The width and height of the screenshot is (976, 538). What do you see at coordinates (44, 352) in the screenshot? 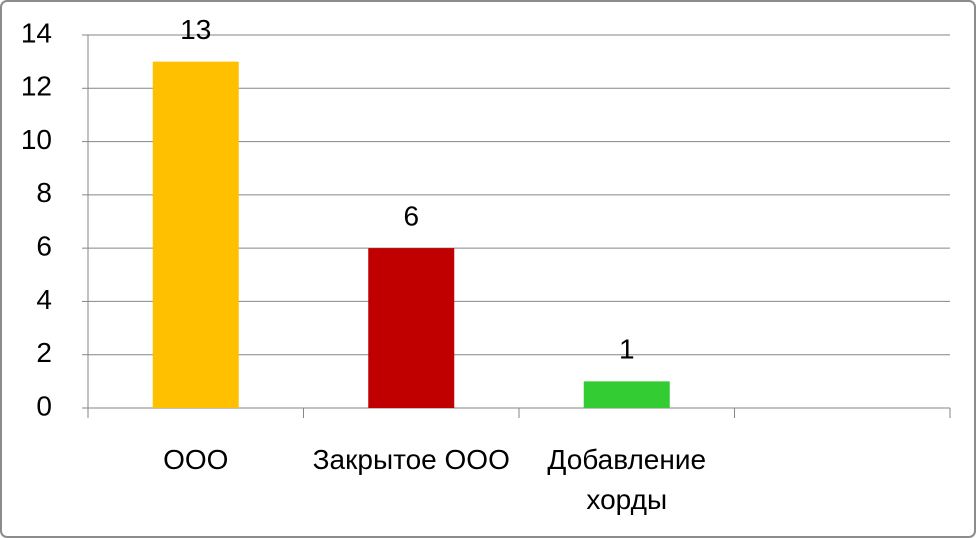
I see `y-tick-label: 2` at bounding box center [44, 352].